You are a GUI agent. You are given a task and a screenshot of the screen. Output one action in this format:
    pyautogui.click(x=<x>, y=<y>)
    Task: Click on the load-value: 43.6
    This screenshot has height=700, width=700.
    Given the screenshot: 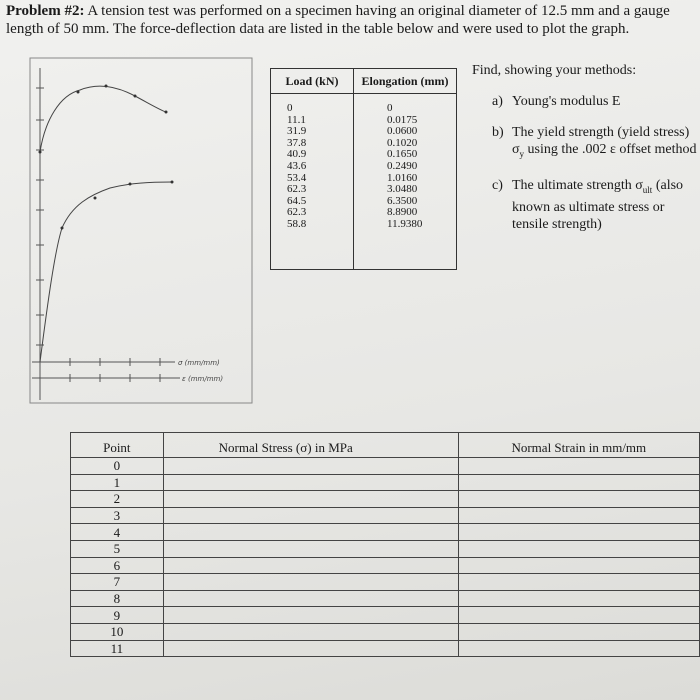 What is the action you would take?
    pyautogui.click(x=297, y=165)
    